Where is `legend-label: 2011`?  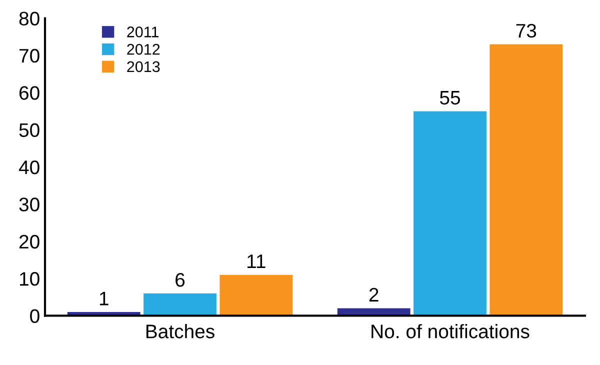 legend-label: 2011 is located at coordinates (143, 32).